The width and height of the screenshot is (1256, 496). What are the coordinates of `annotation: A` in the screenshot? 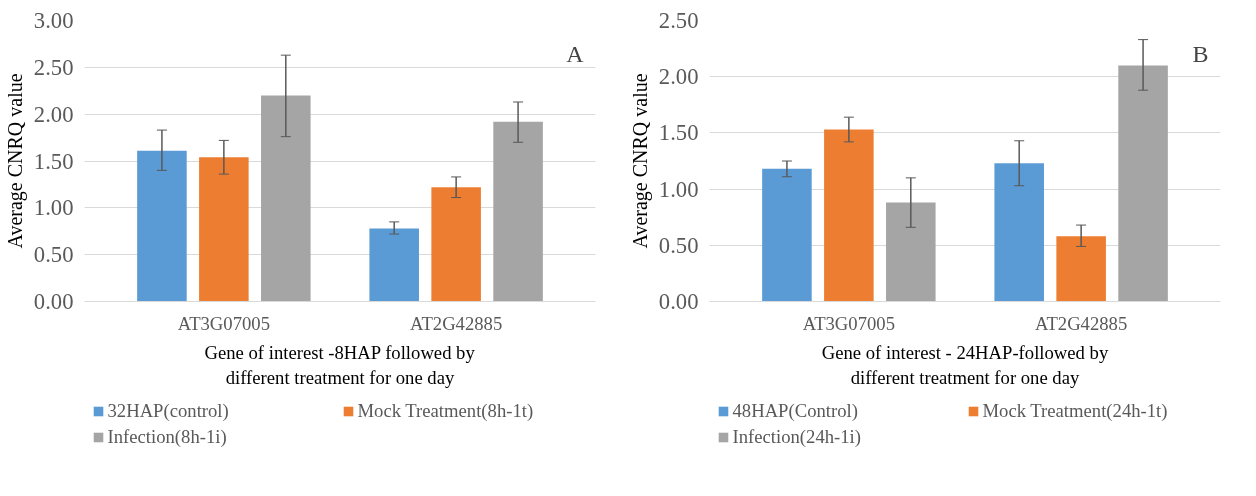 It's located at (575, 53).